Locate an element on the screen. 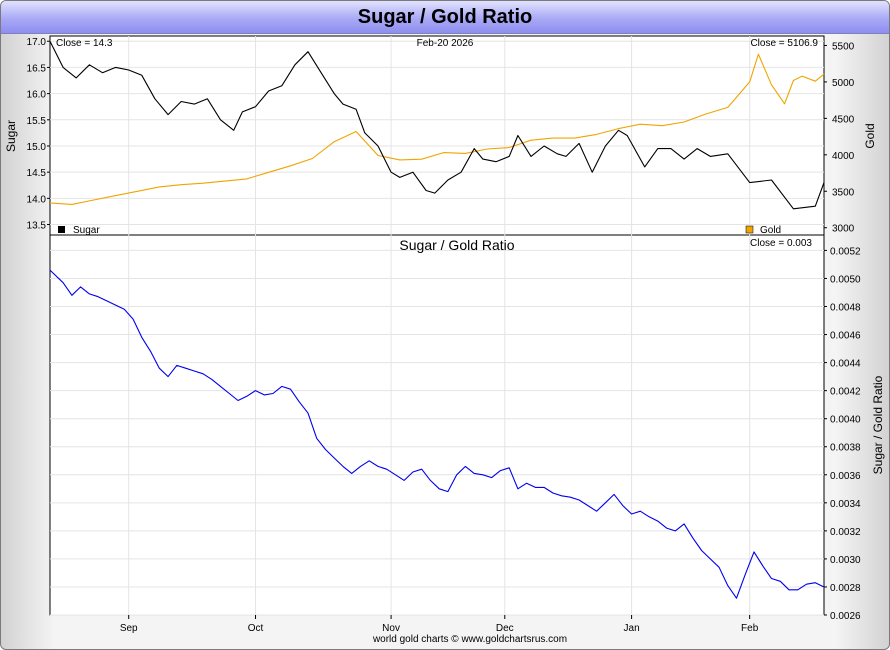 The height and width of the screenshot is (650, 890). ratio-tick-label: 0.0046 is located at coordinates (845, 336).